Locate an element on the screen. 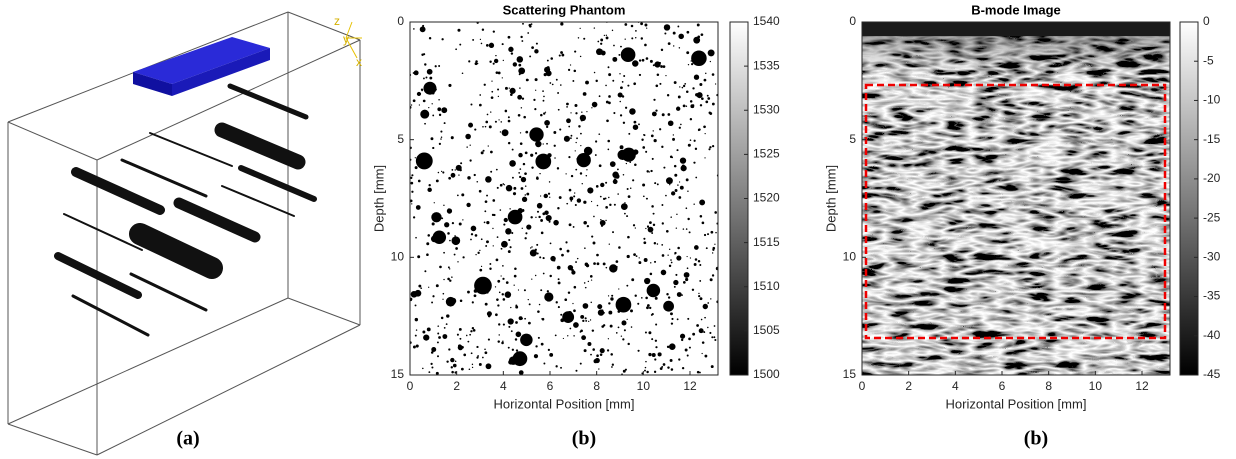 The image size is (1236, 459). x-tick-label: 0 is located at coordinates (410, 386).